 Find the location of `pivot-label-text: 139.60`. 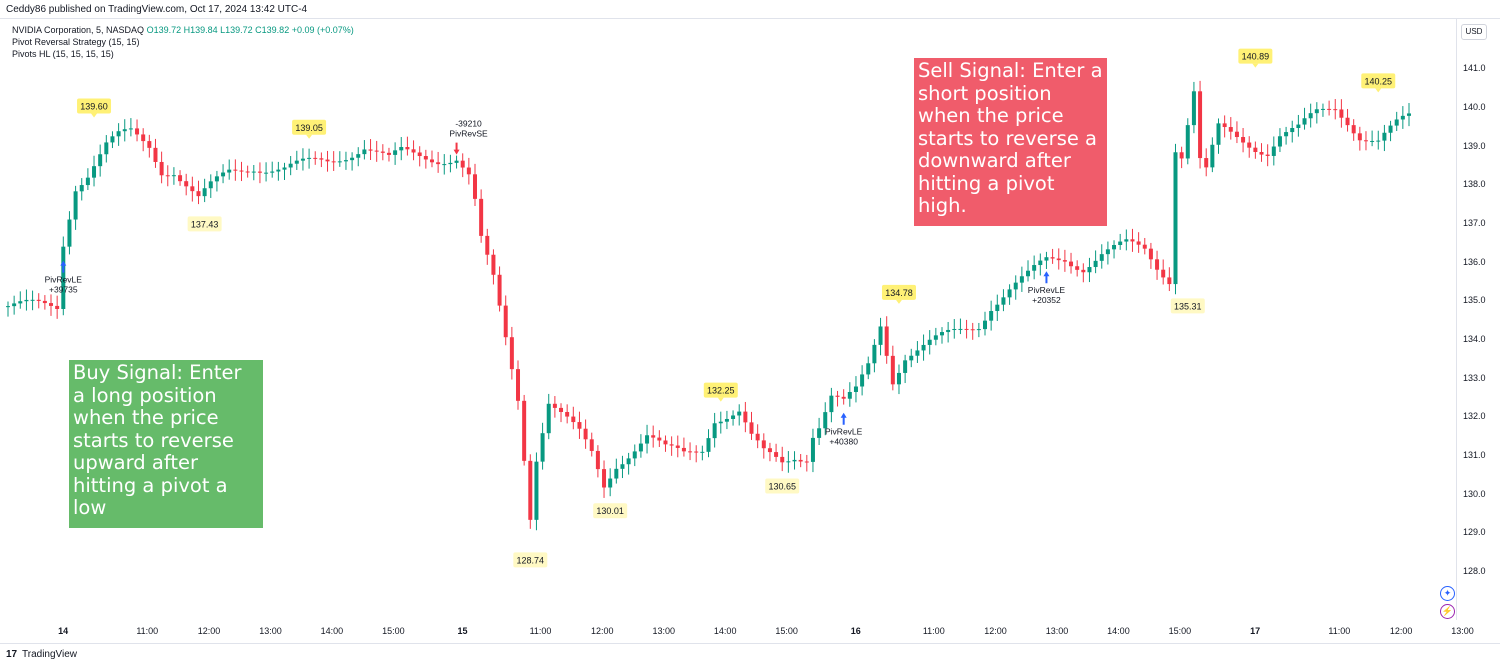

pivot-label-text: 139.60 is located at coordinates (94, 107).